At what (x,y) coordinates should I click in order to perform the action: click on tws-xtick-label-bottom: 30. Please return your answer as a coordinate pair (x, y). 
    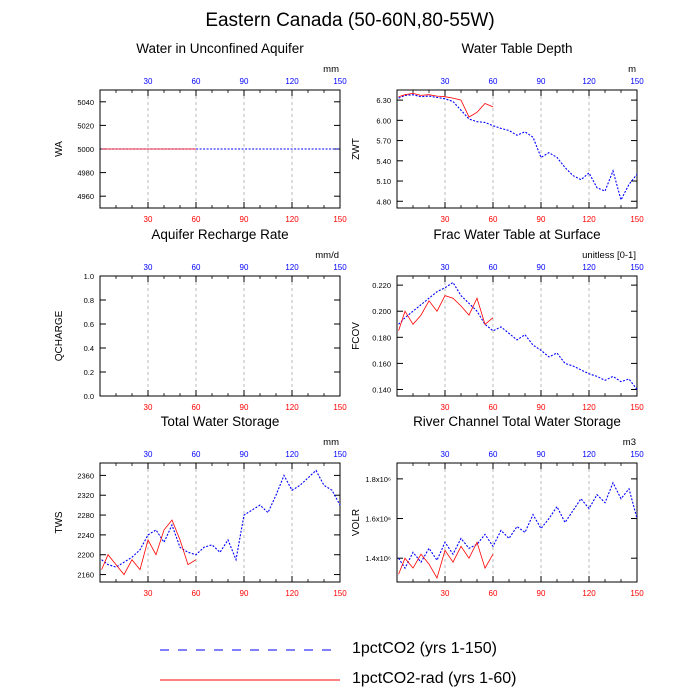
    Looking at the image, I should click on (148, 593).